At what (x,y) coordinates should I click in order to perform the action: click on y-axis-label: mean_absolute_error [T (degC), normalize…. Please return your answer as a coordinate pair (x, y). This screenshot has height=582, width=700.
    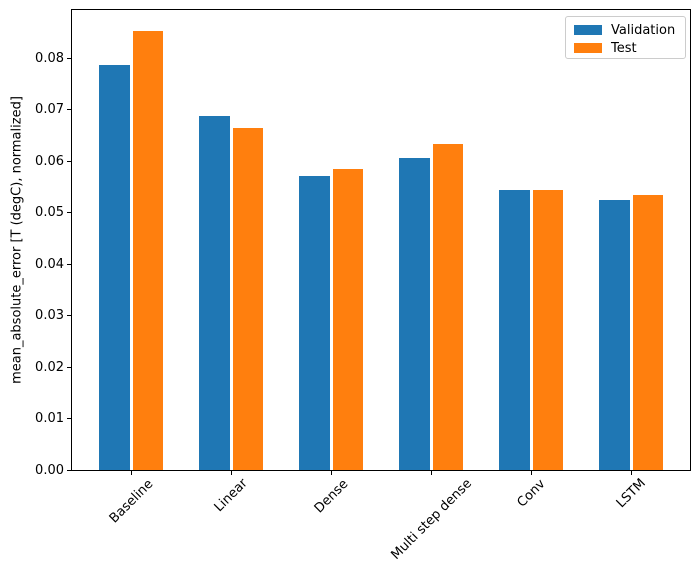
    Looking at the image, I should click on (17, 240).